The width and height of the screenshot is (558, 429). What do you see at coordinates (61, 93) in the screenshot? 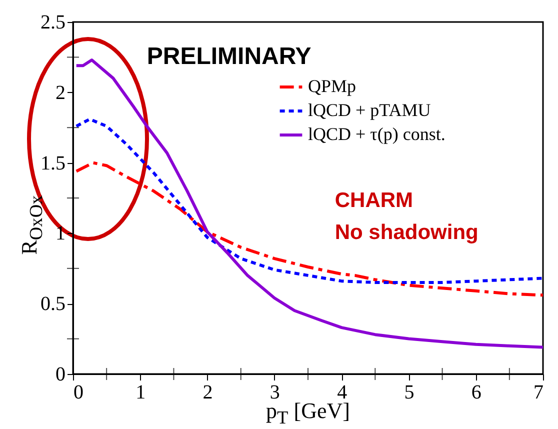
I see `y-tick-label: 2` at bounding box center [61, 93].